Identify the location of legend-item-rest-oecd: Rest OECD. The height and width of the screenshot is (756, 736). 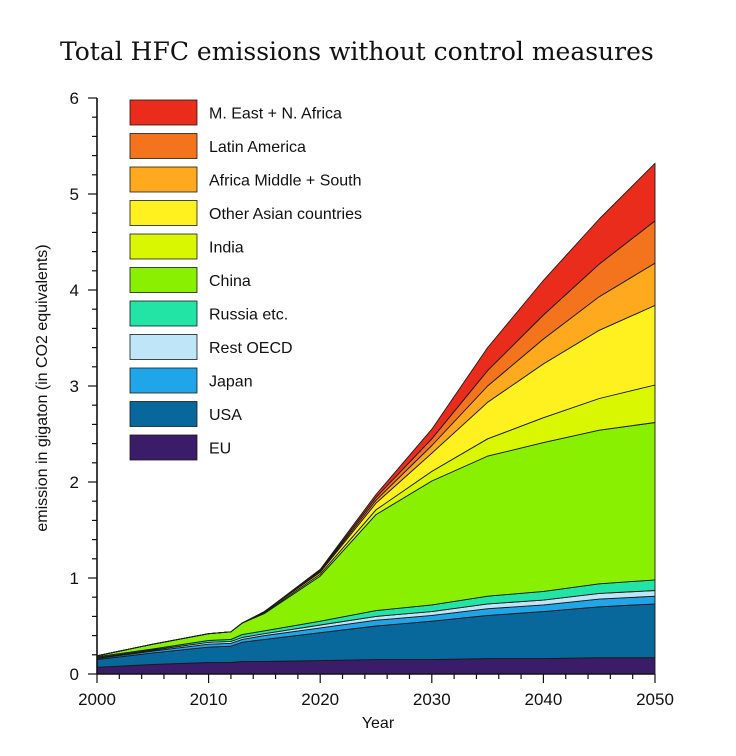
(211, 347).